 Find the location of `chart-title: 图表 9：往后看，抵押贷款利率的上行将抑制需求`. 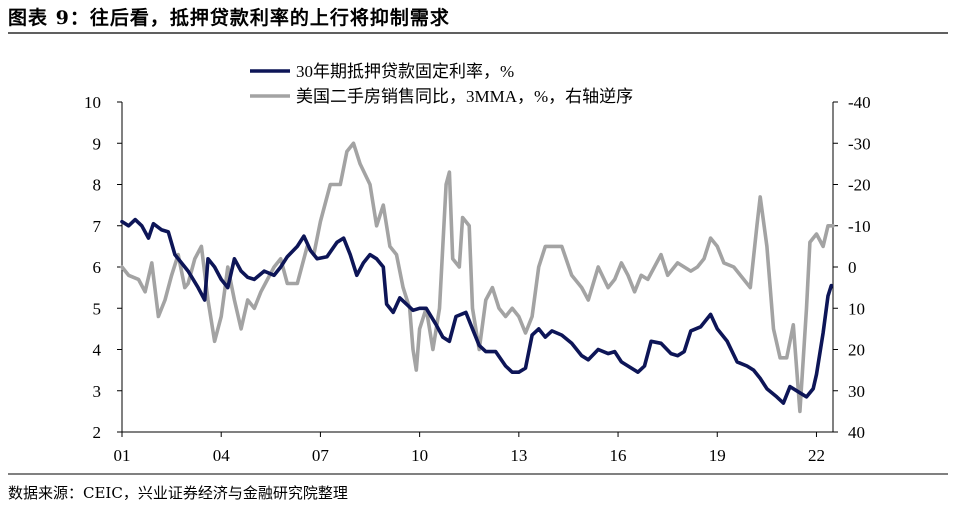

chart-title: 图表 9：往后看，抵押贷款利率的上行将抑制需求 is located at coordinates (229, 18).